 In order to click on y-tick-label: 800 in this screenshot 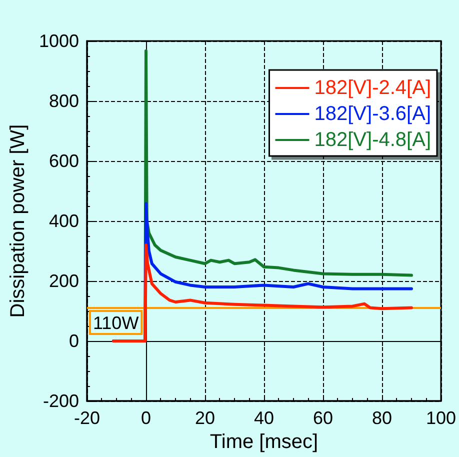, I will do `click(63, 101)`.